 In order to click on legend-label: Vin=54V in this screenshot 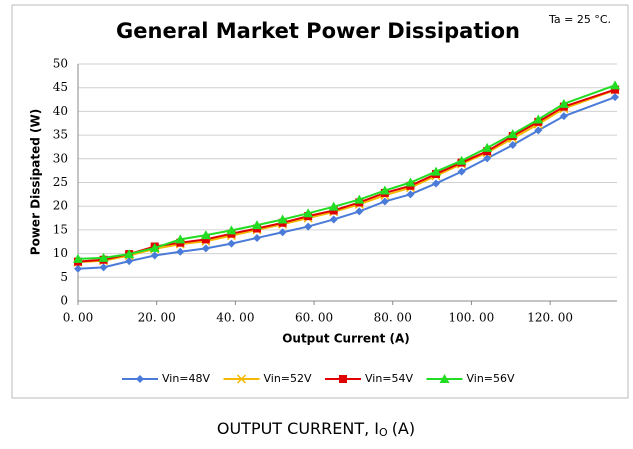, I will do `click(389, 378)`.